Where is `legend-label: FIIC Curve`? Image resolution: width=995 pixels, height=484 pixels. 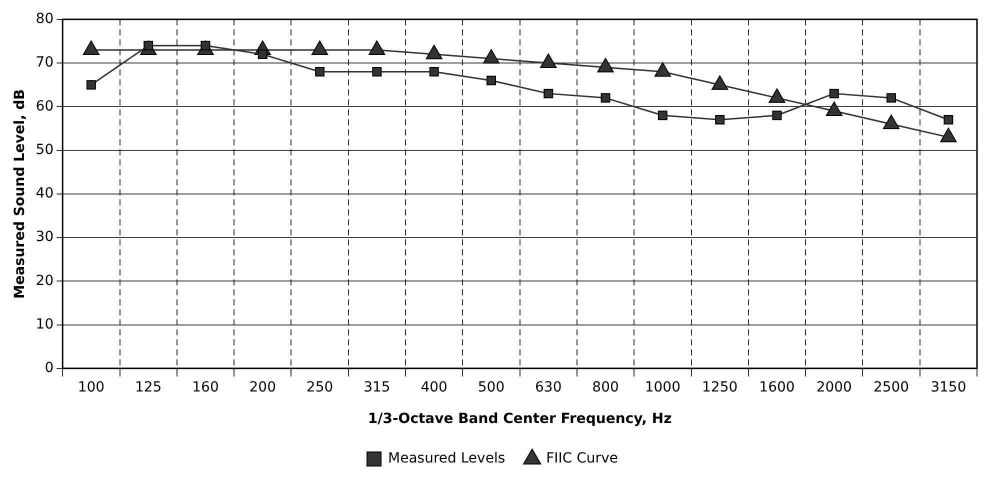
legend-label: FIIC Curve is located at coordinates (582, 458).